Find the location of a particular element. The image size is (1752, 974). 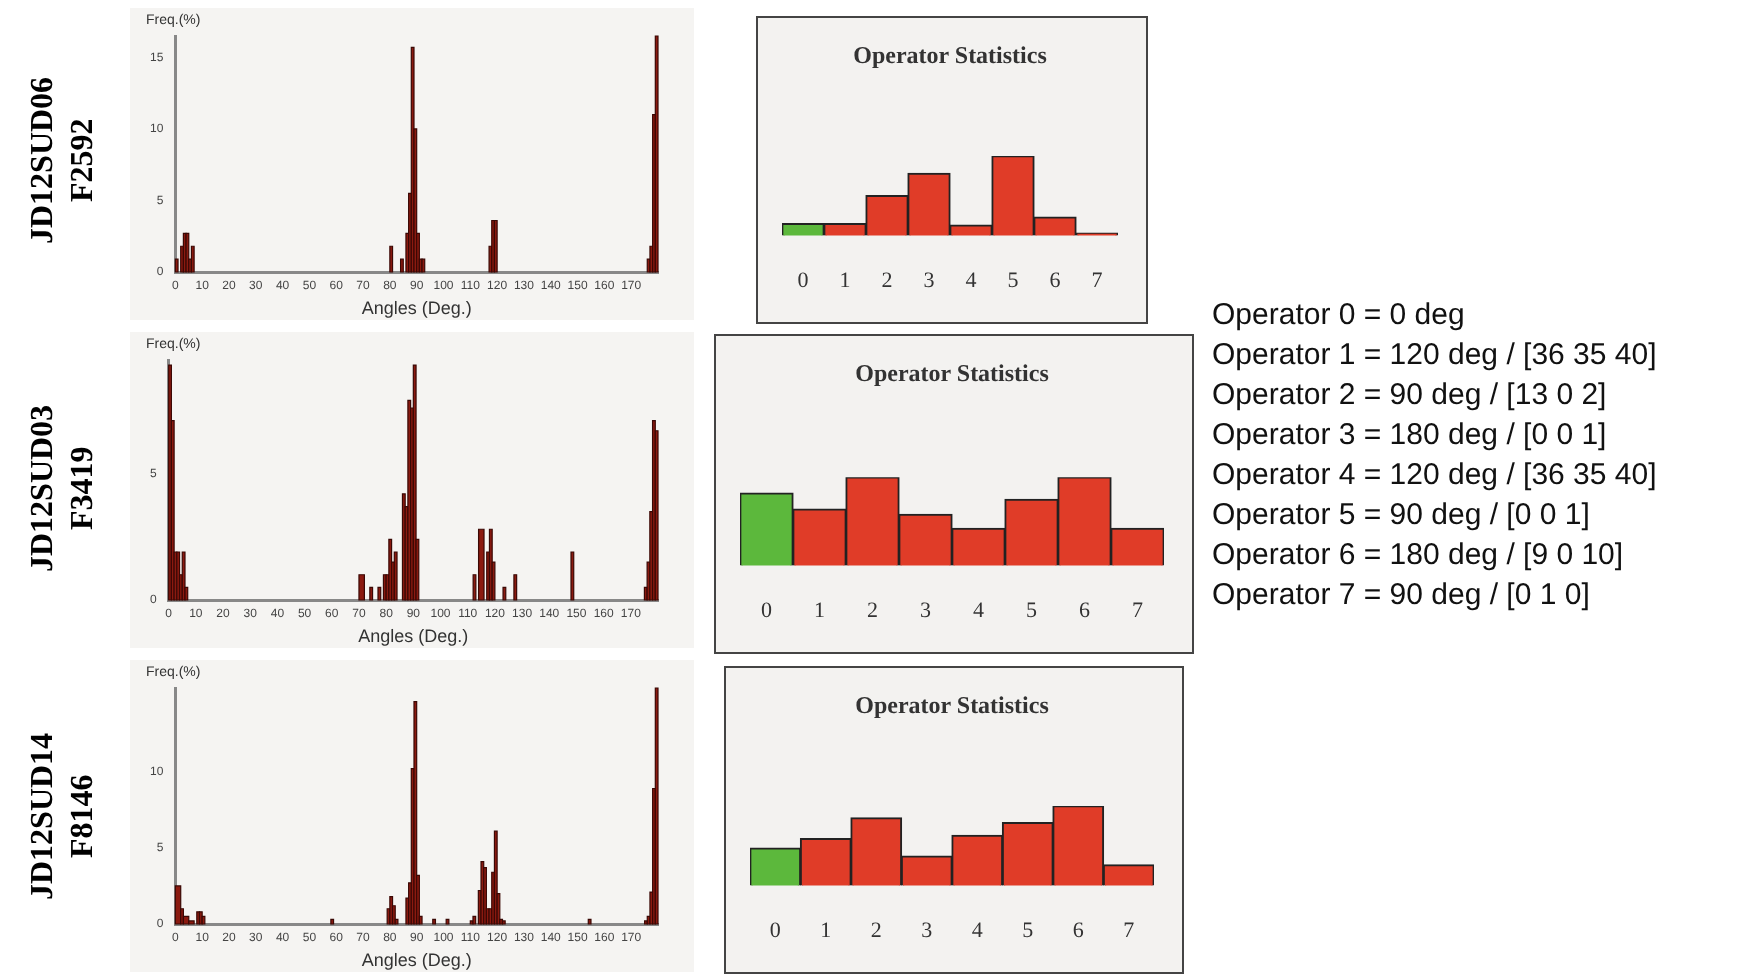

text: JD12SUD14 F8146 is located at coordinates (63, 817).